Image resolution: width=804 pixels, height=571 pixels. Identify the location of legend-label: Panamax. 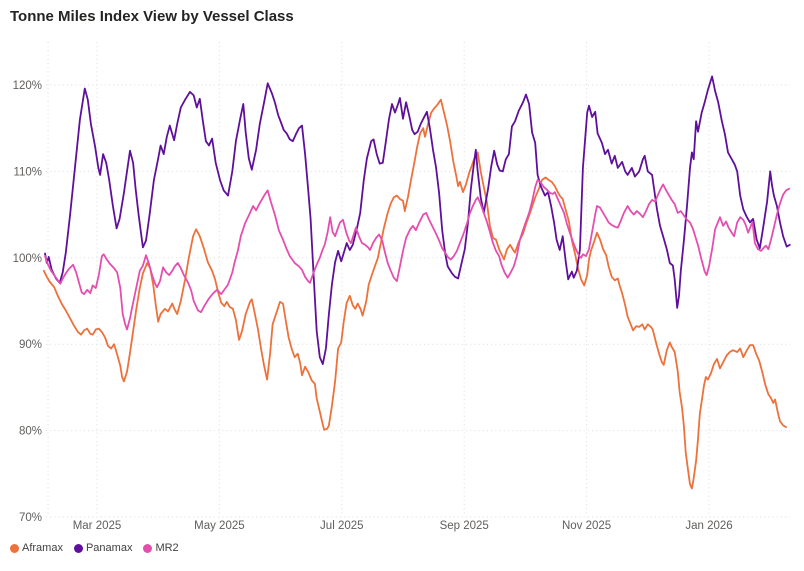
(109, 548).